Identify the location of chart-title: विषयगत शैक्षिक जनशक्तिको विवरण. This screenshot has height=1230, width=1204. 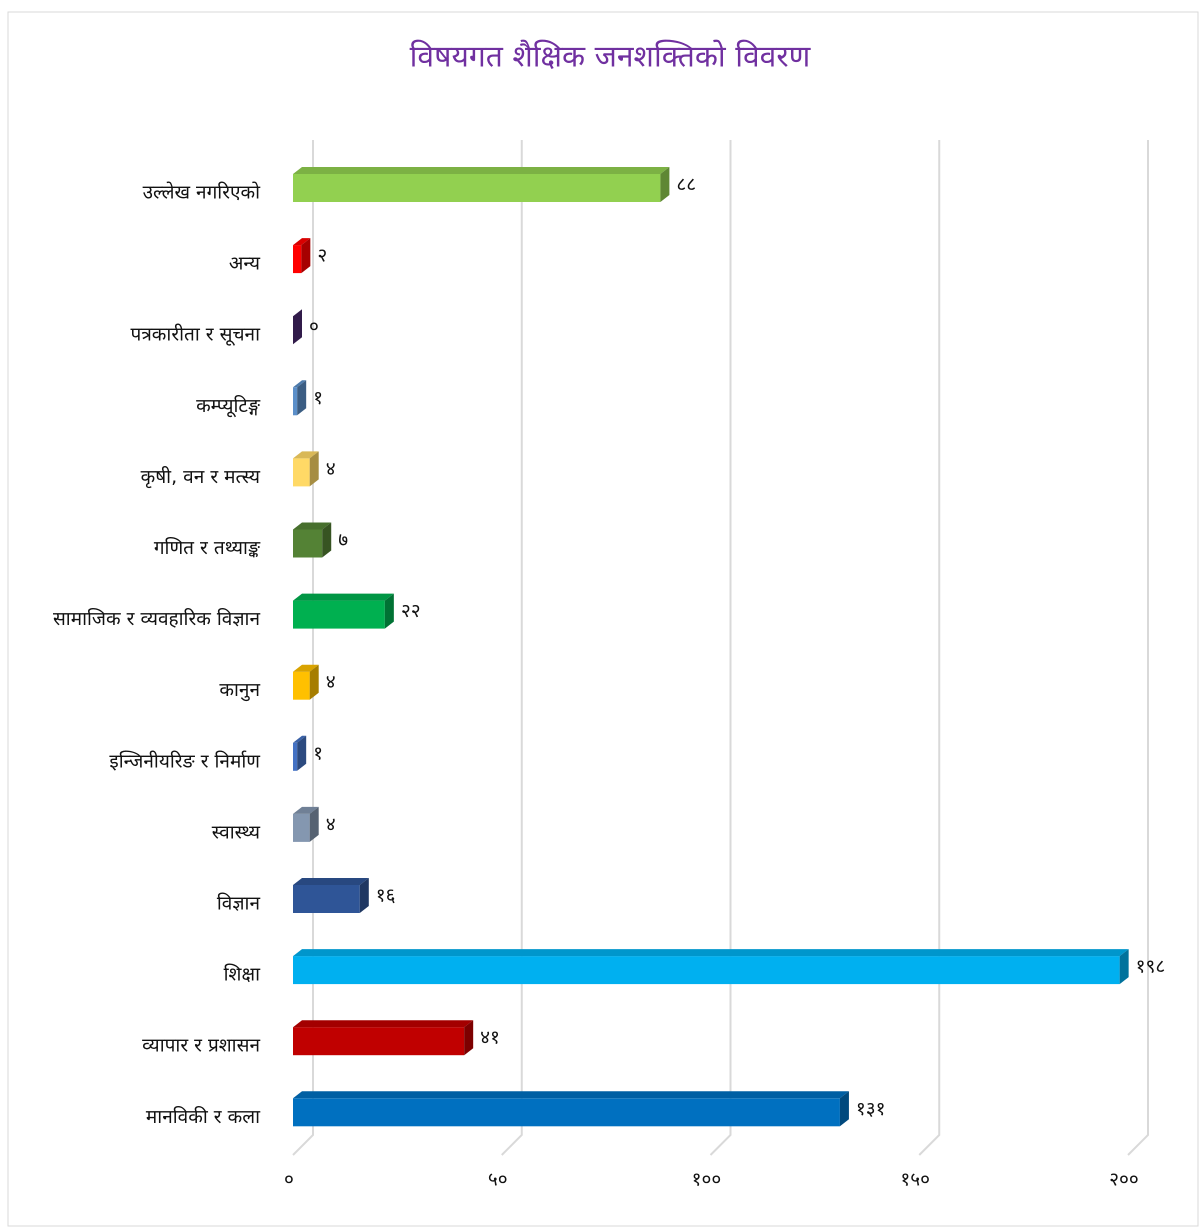
(611, 57).